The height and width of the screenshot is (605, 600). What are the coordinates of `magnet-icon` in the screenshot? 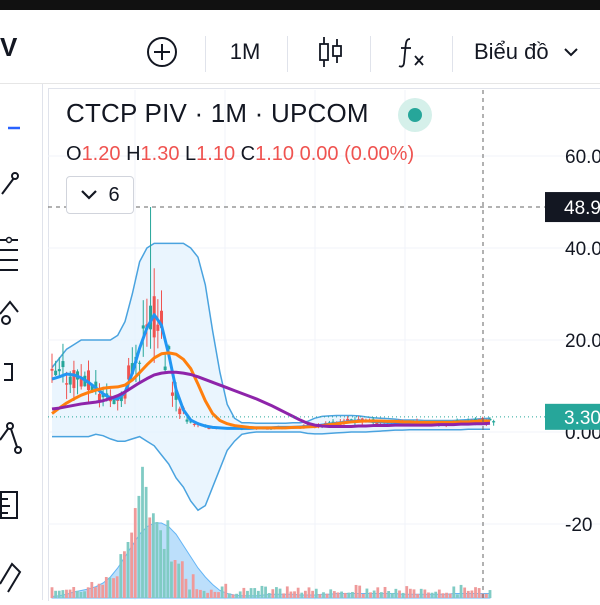 It's located at (11, 577).